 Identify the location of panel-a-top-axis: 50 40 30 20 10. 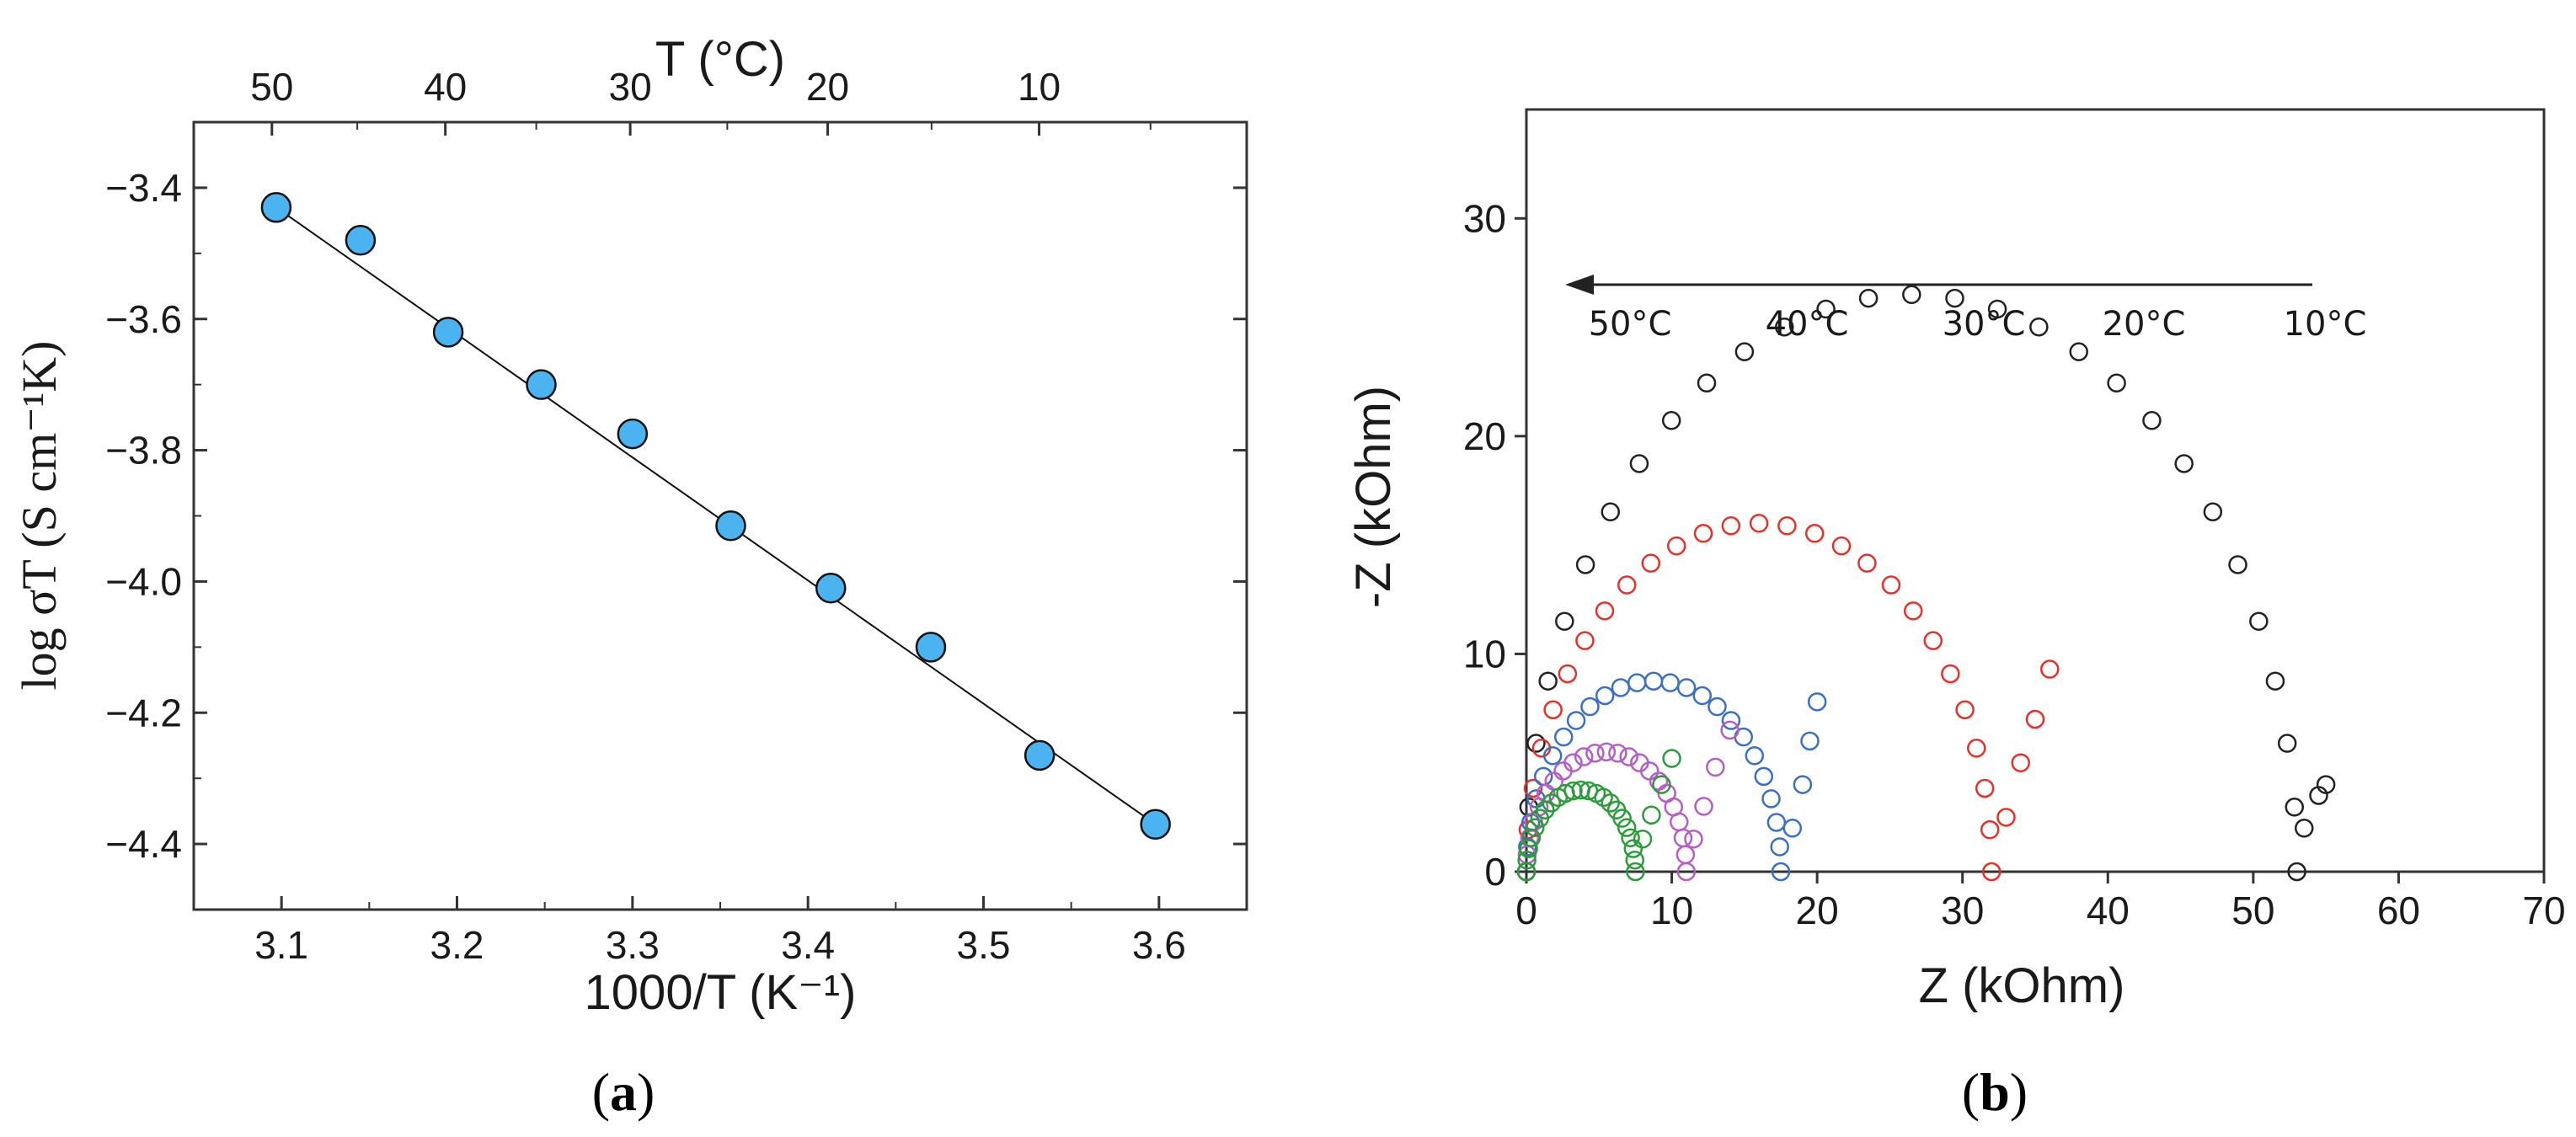
(701, 100).